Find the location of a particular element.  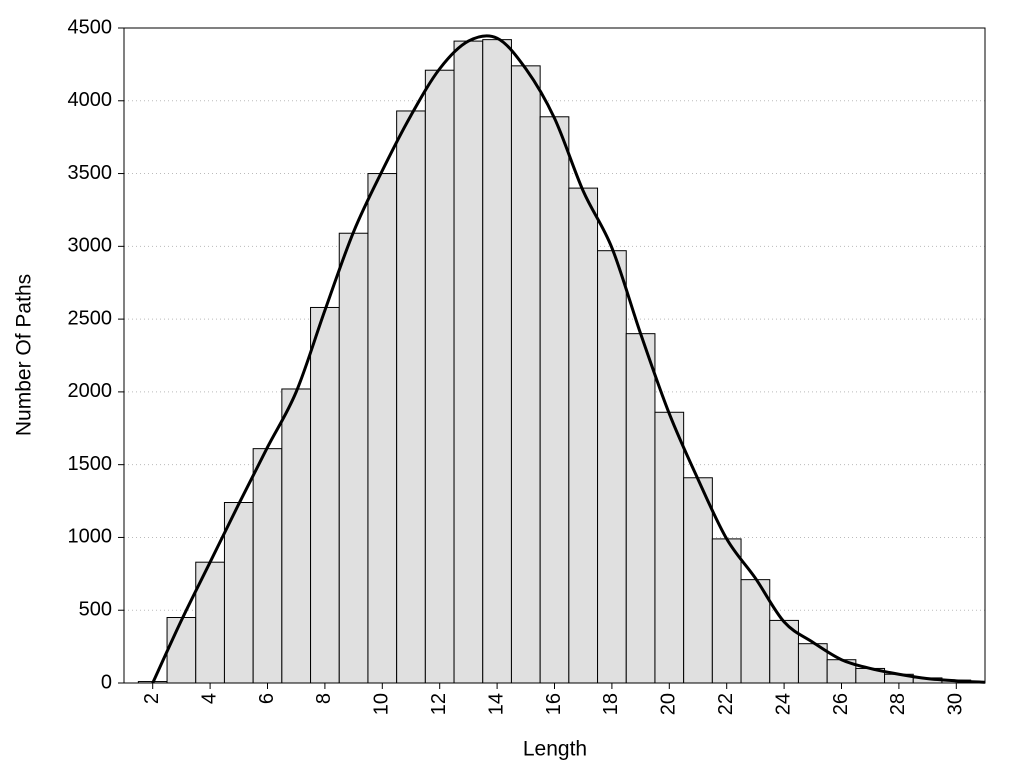

x-tick-label: 8 is located at coordinates (324, 698).